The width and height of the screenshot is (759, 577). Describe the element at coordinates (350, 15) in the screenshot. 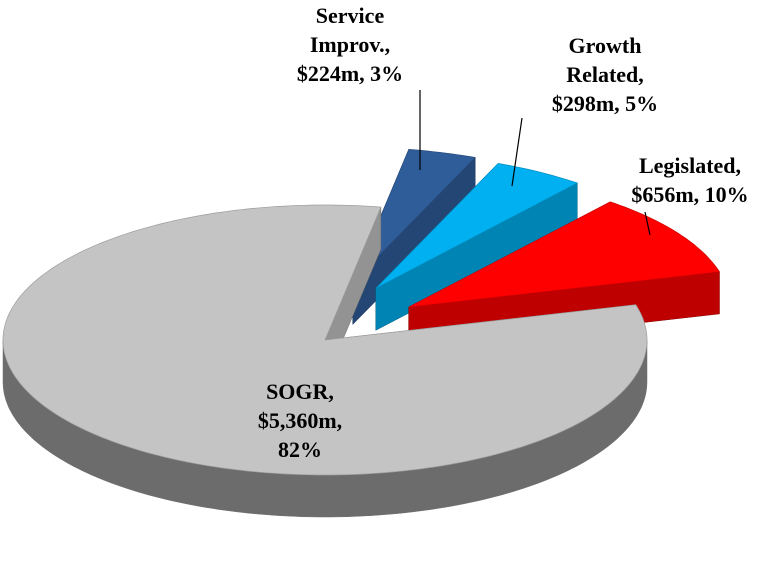

I see `data-label: Service` at that location.